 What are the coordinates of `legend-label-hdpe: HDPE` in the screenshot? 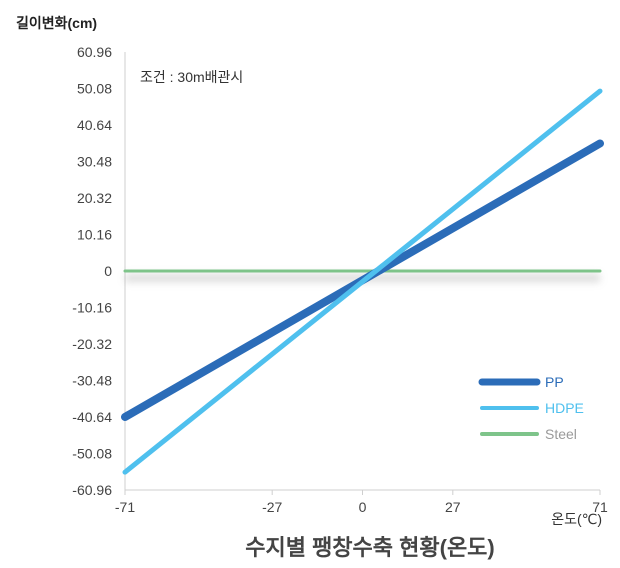 It's located at (564, 408).